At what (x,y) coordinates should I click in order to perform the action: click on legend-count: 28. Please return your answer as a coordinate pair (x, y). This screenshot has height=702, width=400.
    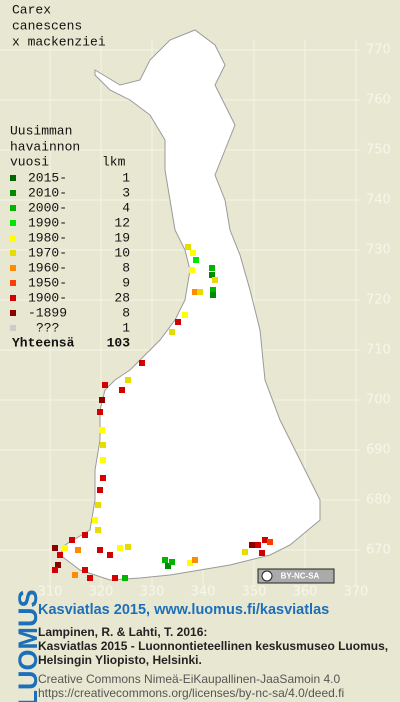
    Looking at the image, I should click on (122, 297).